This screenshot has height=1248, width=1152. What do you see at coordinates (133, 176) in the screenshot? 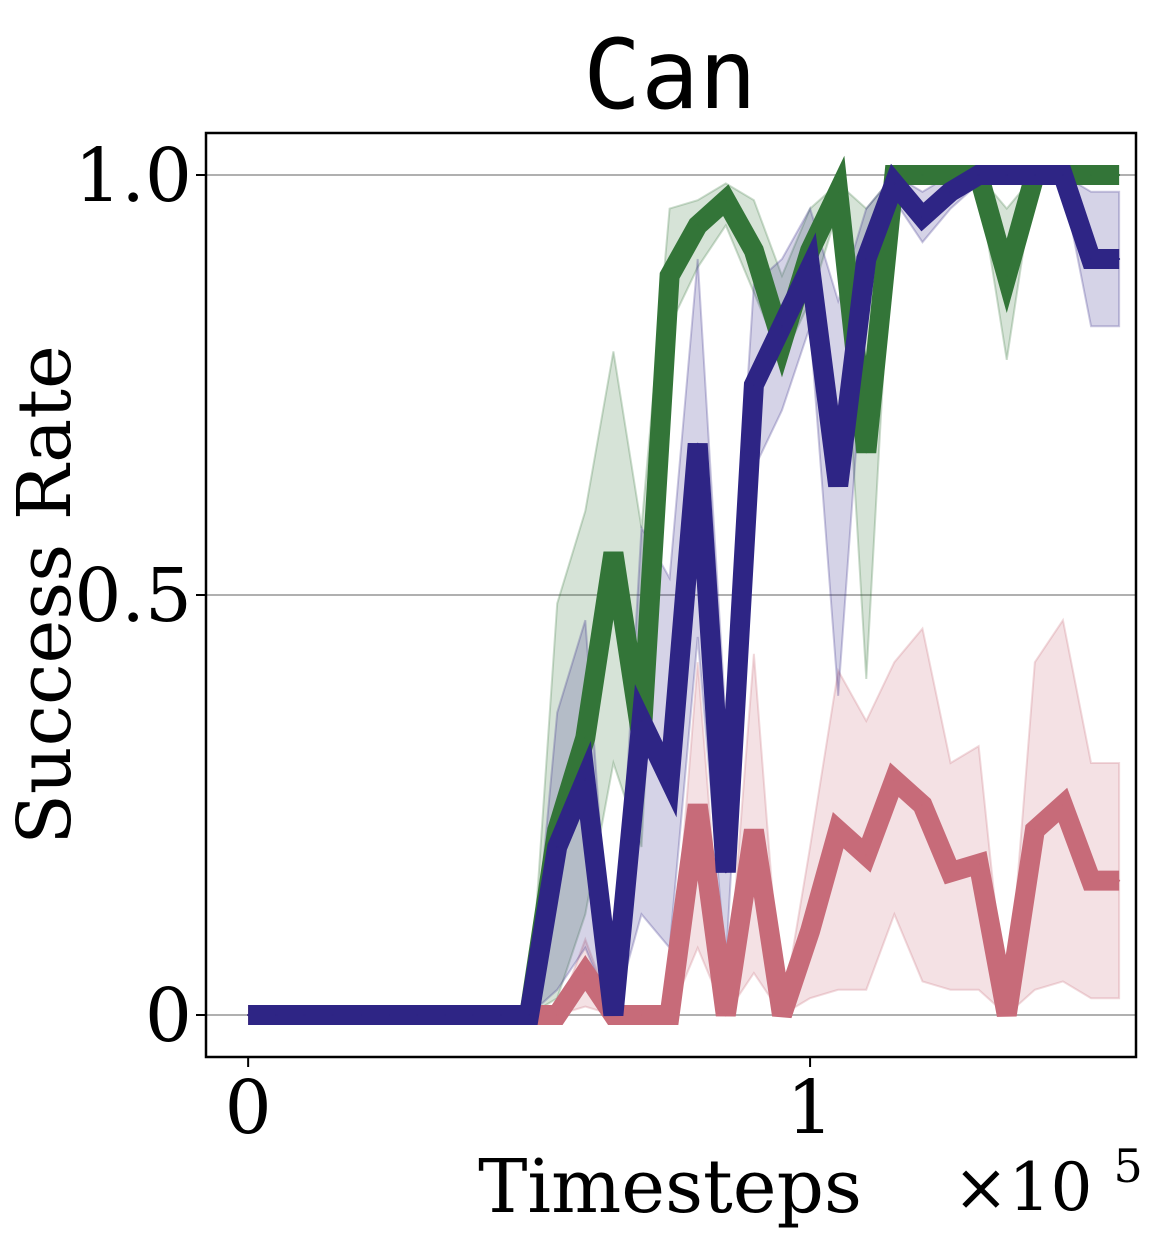
I see `y-tick-label: 1.0` at bounding box center [133, 176].